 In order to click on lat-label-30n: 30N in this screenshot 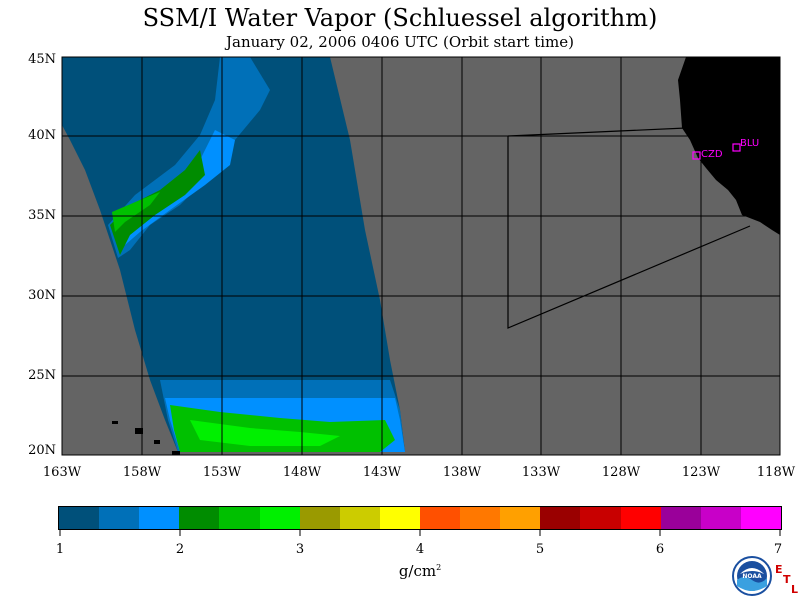, I will do `click(42, 295)`.